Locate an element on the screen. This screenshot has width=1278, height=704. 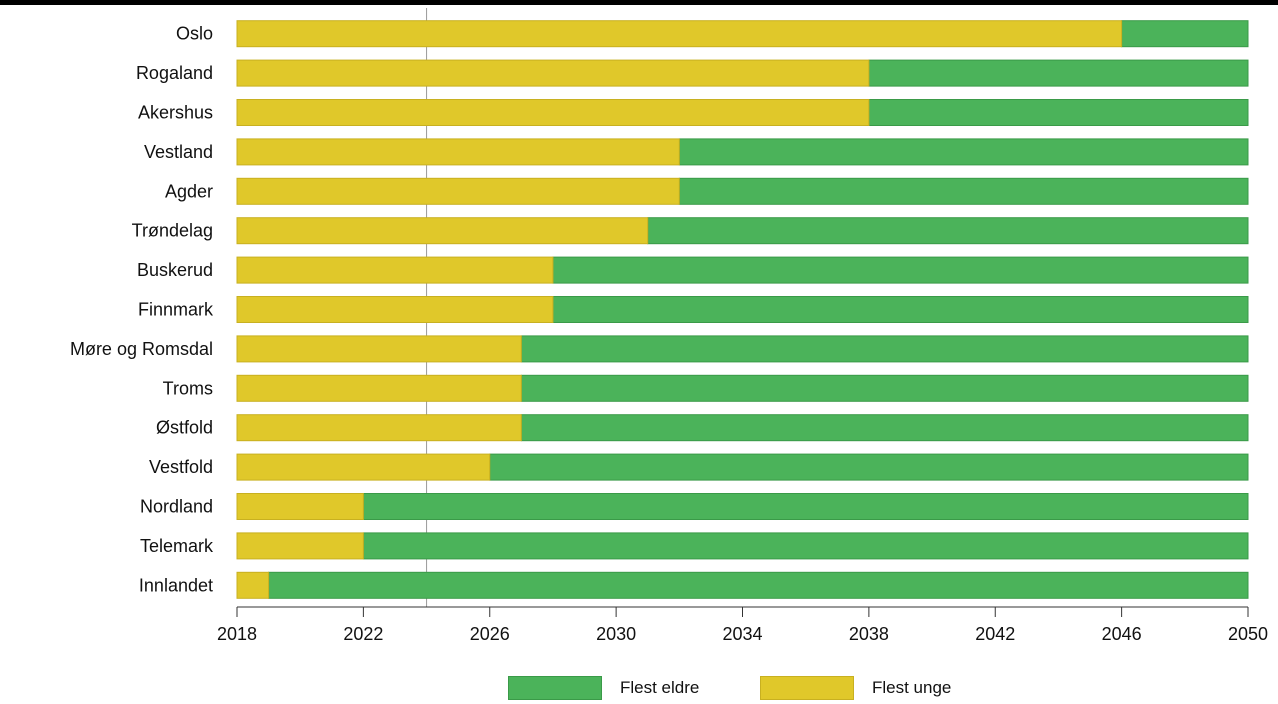
category-label-troms: Troms is located at coordinates (188, 388).